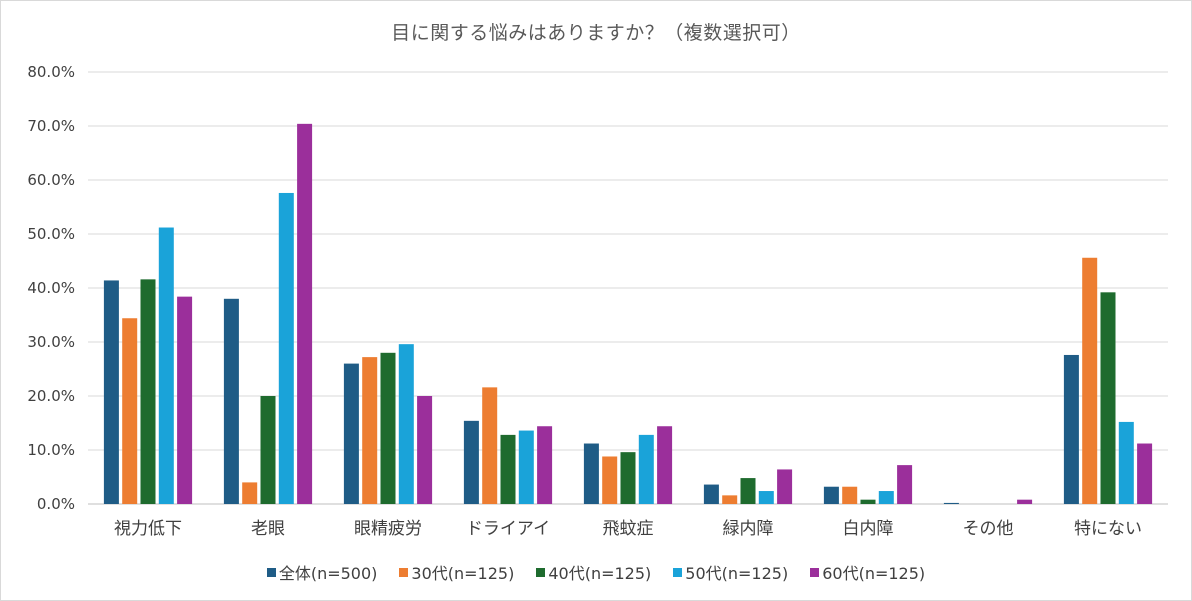 The width and height of the screenshot is (1192, 601). I want to click on legend-item: 40代(n=125), so click(593, 572).